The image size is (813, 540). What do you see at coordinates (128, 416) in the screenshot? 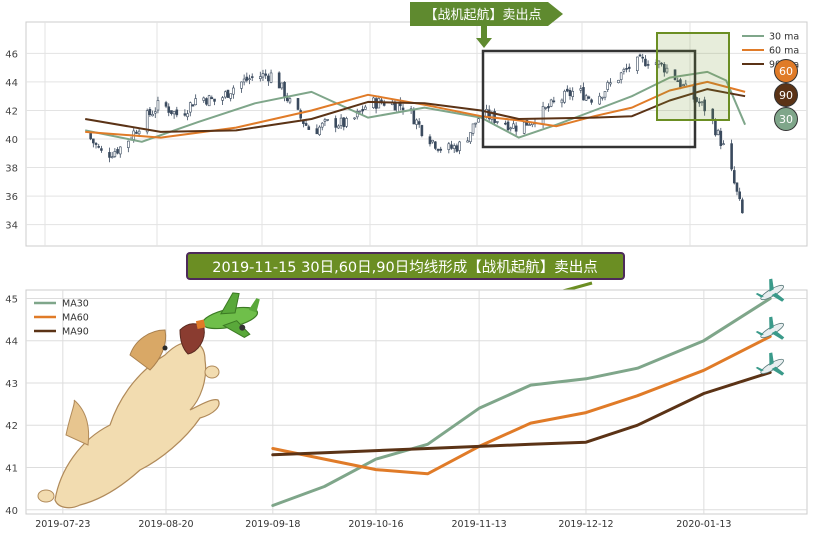
I see `dog-illustration` at bounding box center [128, 416].